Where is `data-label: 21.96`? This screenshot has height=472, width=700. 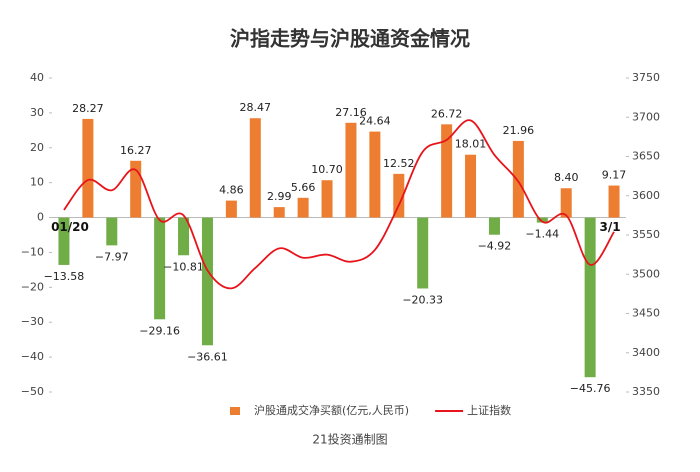
data-label: 21.96 is located at coordinates (519, 130).